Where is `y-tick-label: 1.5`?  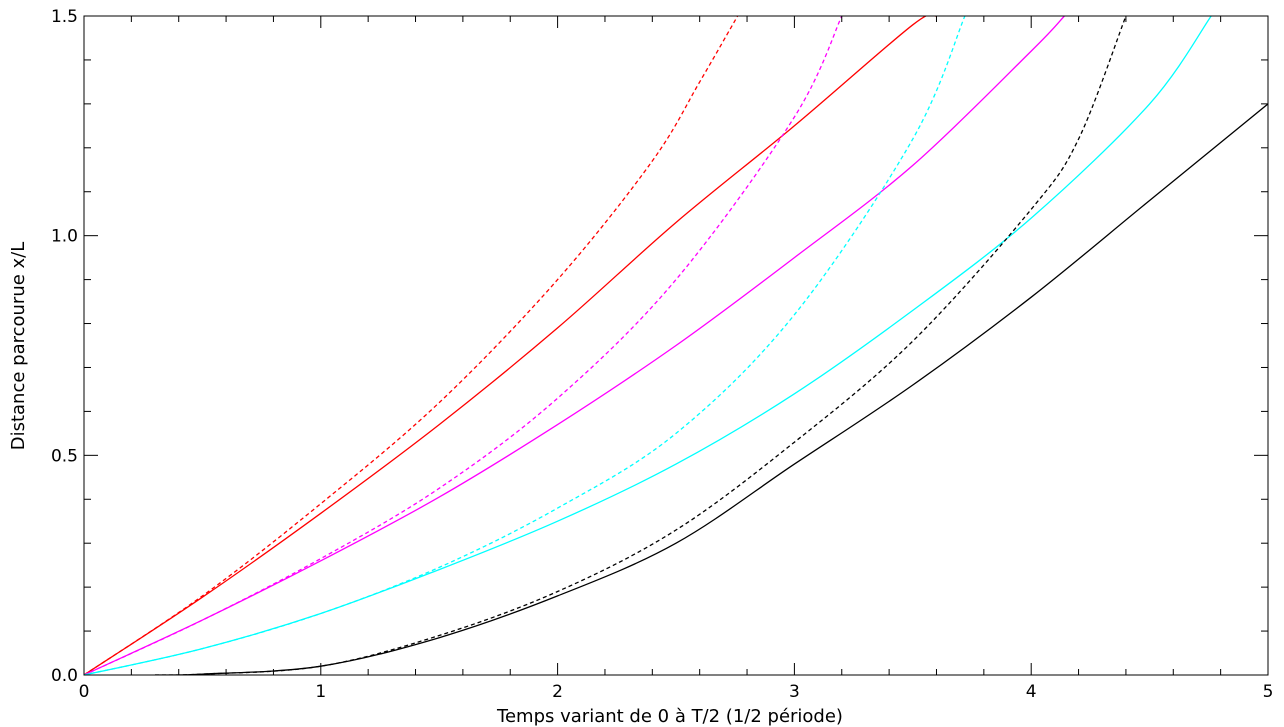 y-tick-label: 1.5 is located at coordinates (64, 17).